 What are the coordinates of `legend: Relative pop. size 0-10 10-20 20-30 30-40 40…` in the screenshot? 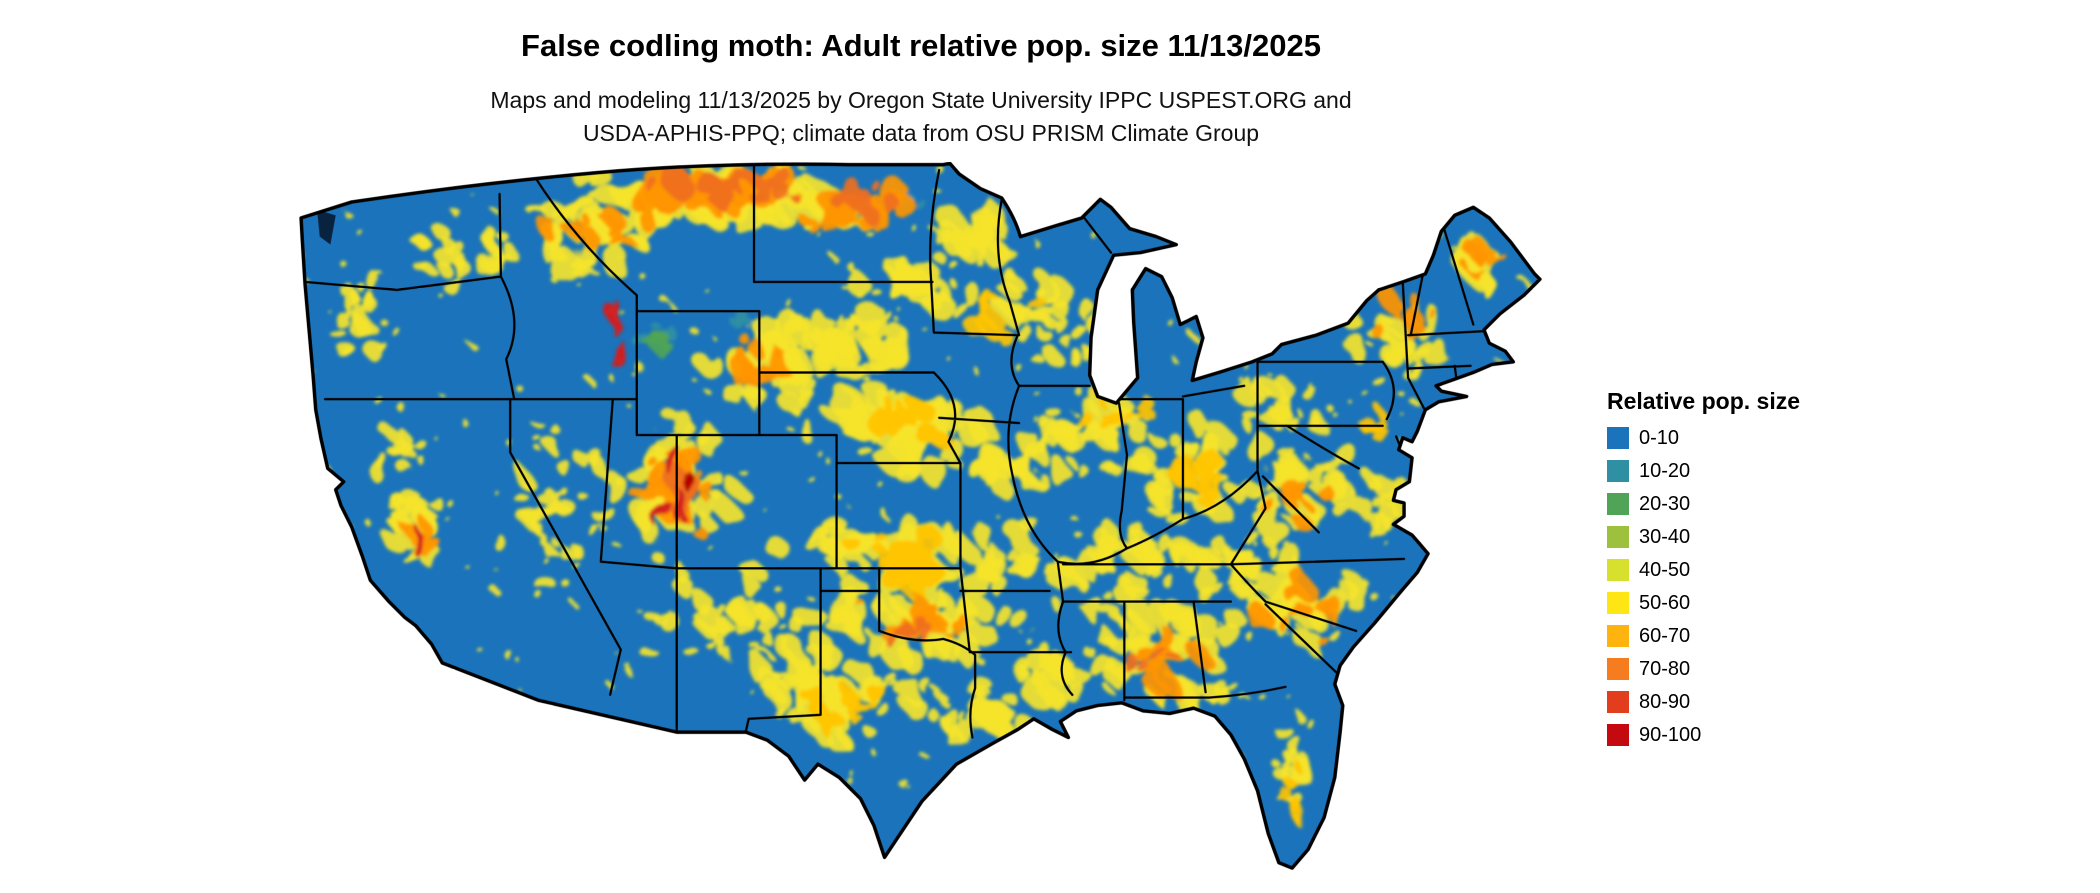 It's located at (1737, 572).